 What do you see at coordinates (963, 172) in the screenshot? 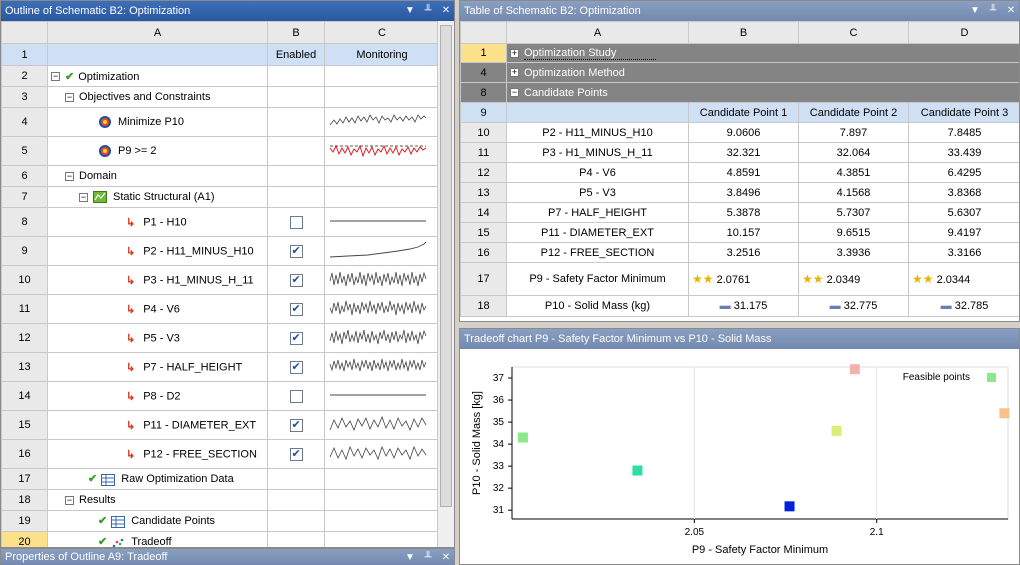
I see `value-cell: 6.4295` at bounding box center [963, 172].